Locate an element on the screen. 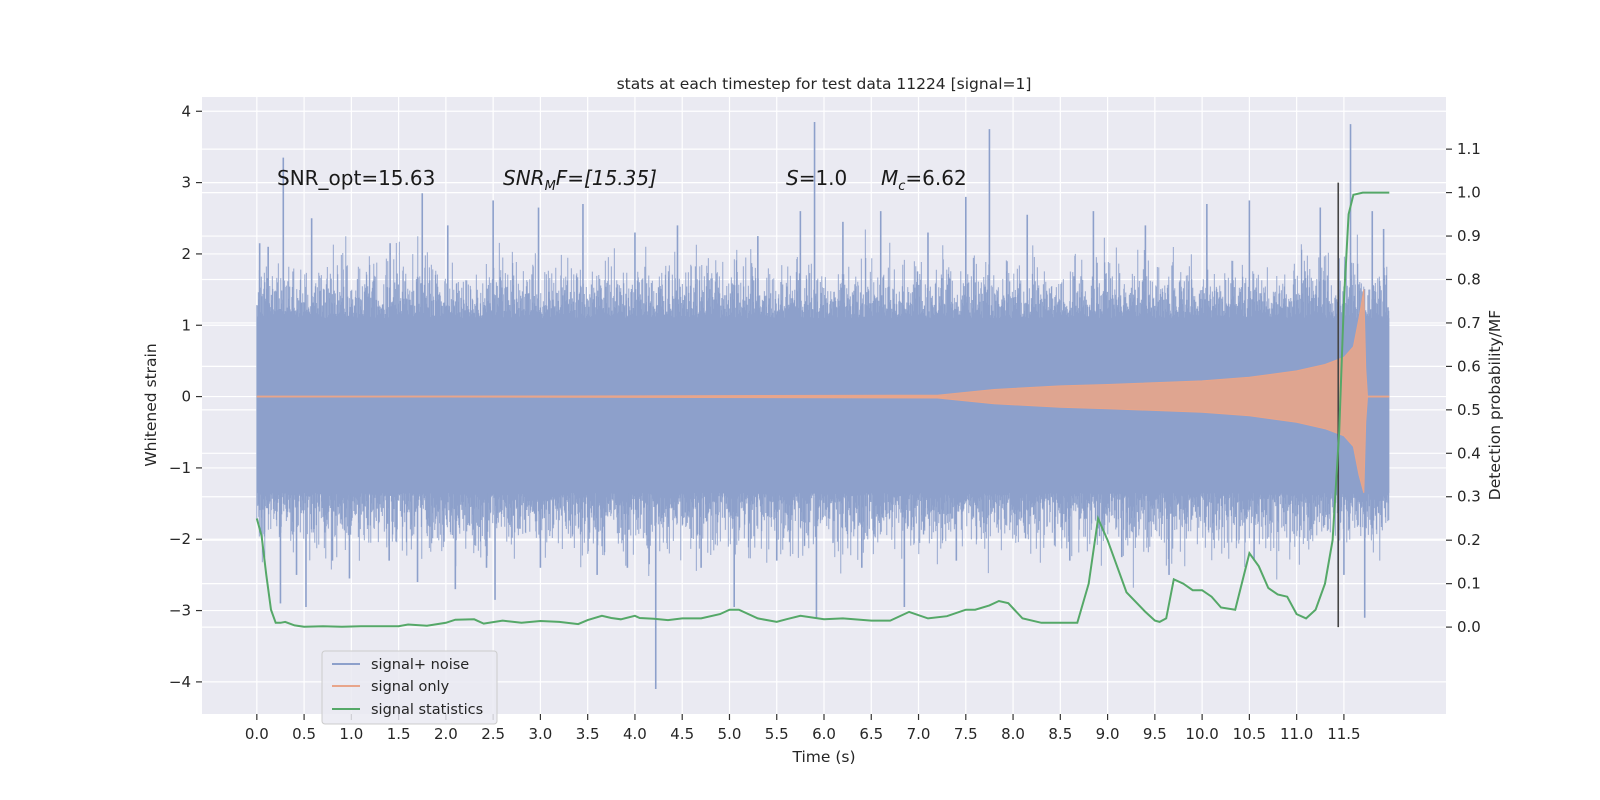 Image resolution: width=1600 pixels, height=800 pixels. left-y-tick-label: 0 is located at coordinates (186, 397).